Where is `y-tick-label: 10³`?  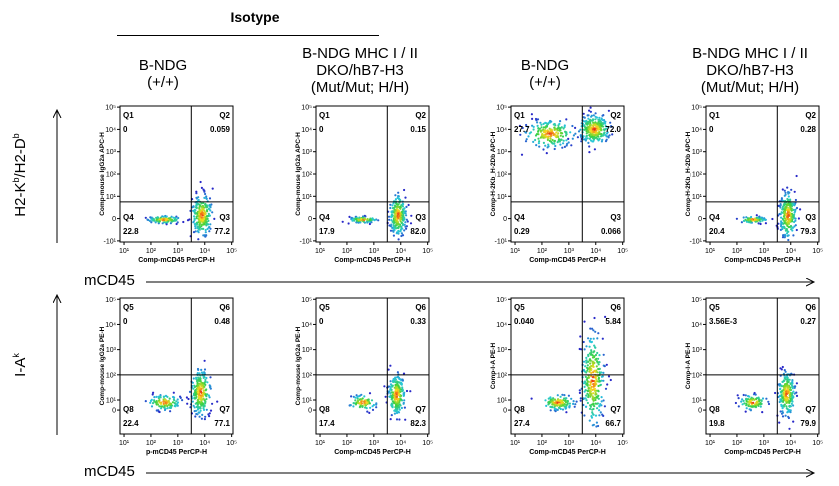
y-tick-label: 10³ is located at coordinates (502, 152).